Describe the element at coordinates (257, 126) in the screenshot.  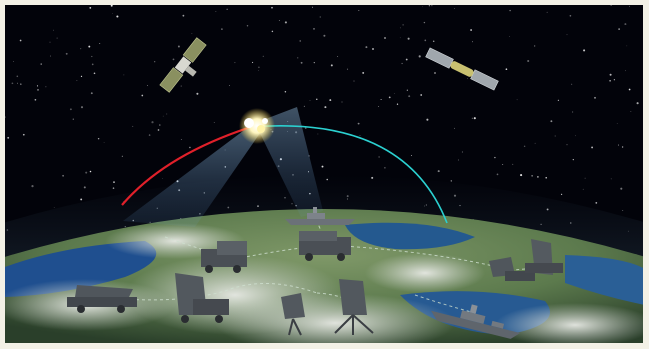
I see `interceptor-flash-icon` at that location.